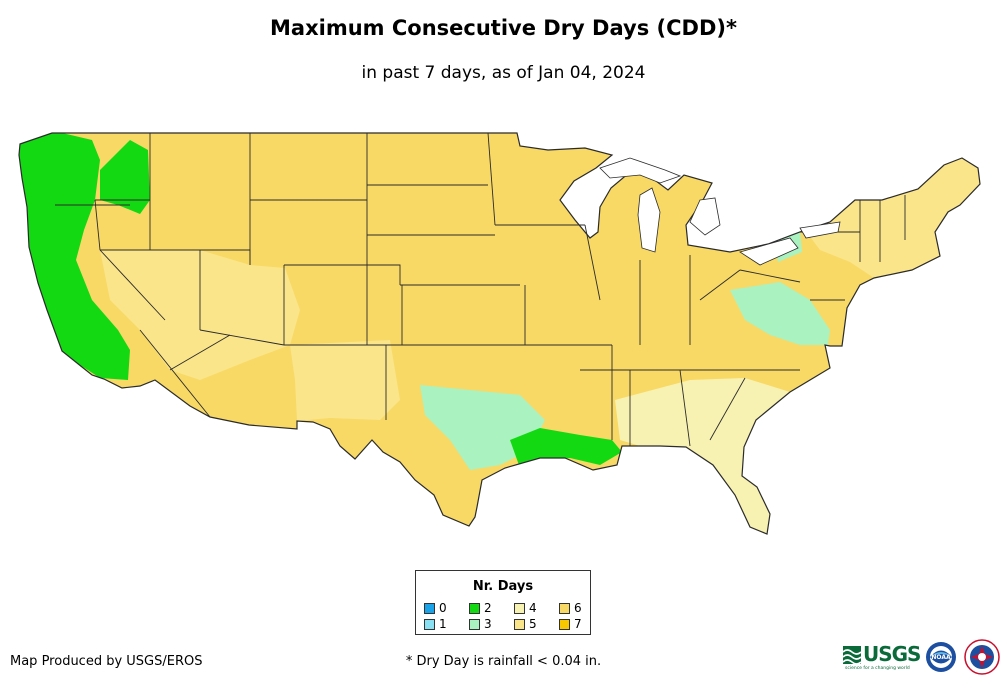 This screenshot has width=1007, height=691. I want to click on usgs-wave-icon, so click(852, 655).